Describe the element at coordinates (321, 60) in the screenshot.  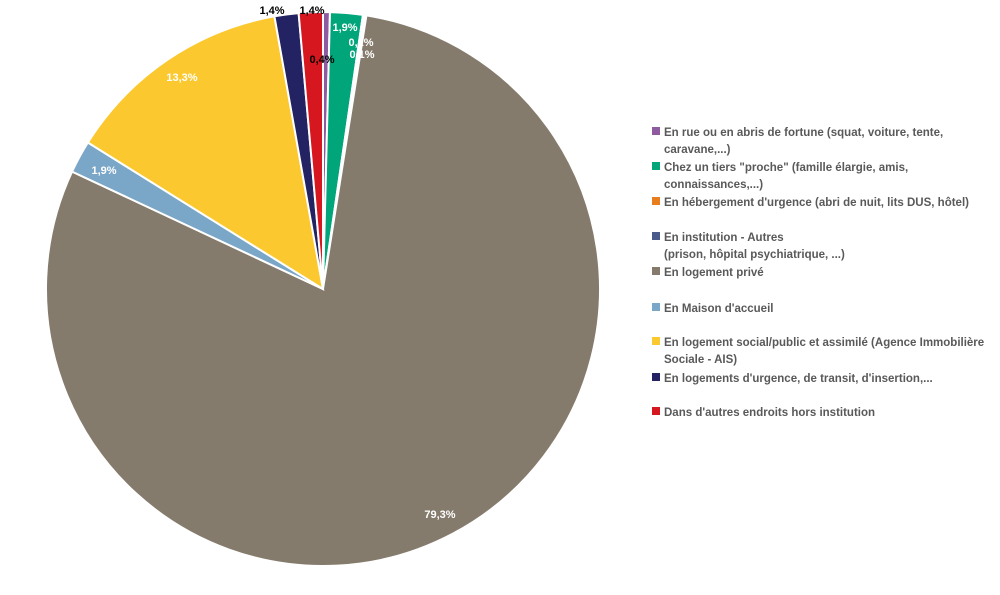
I see `pie-data-label-1: 0,4%` at that location.